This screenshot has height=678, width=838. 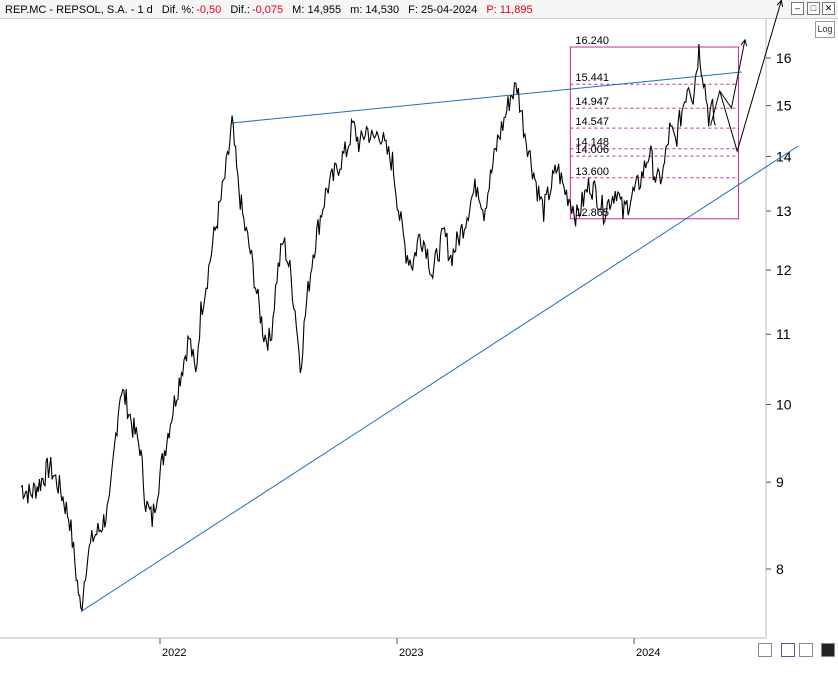 What do you see at coordinates (828, 650) in the screenshot?
I see `play-icon` at bounding box center [828, 650].